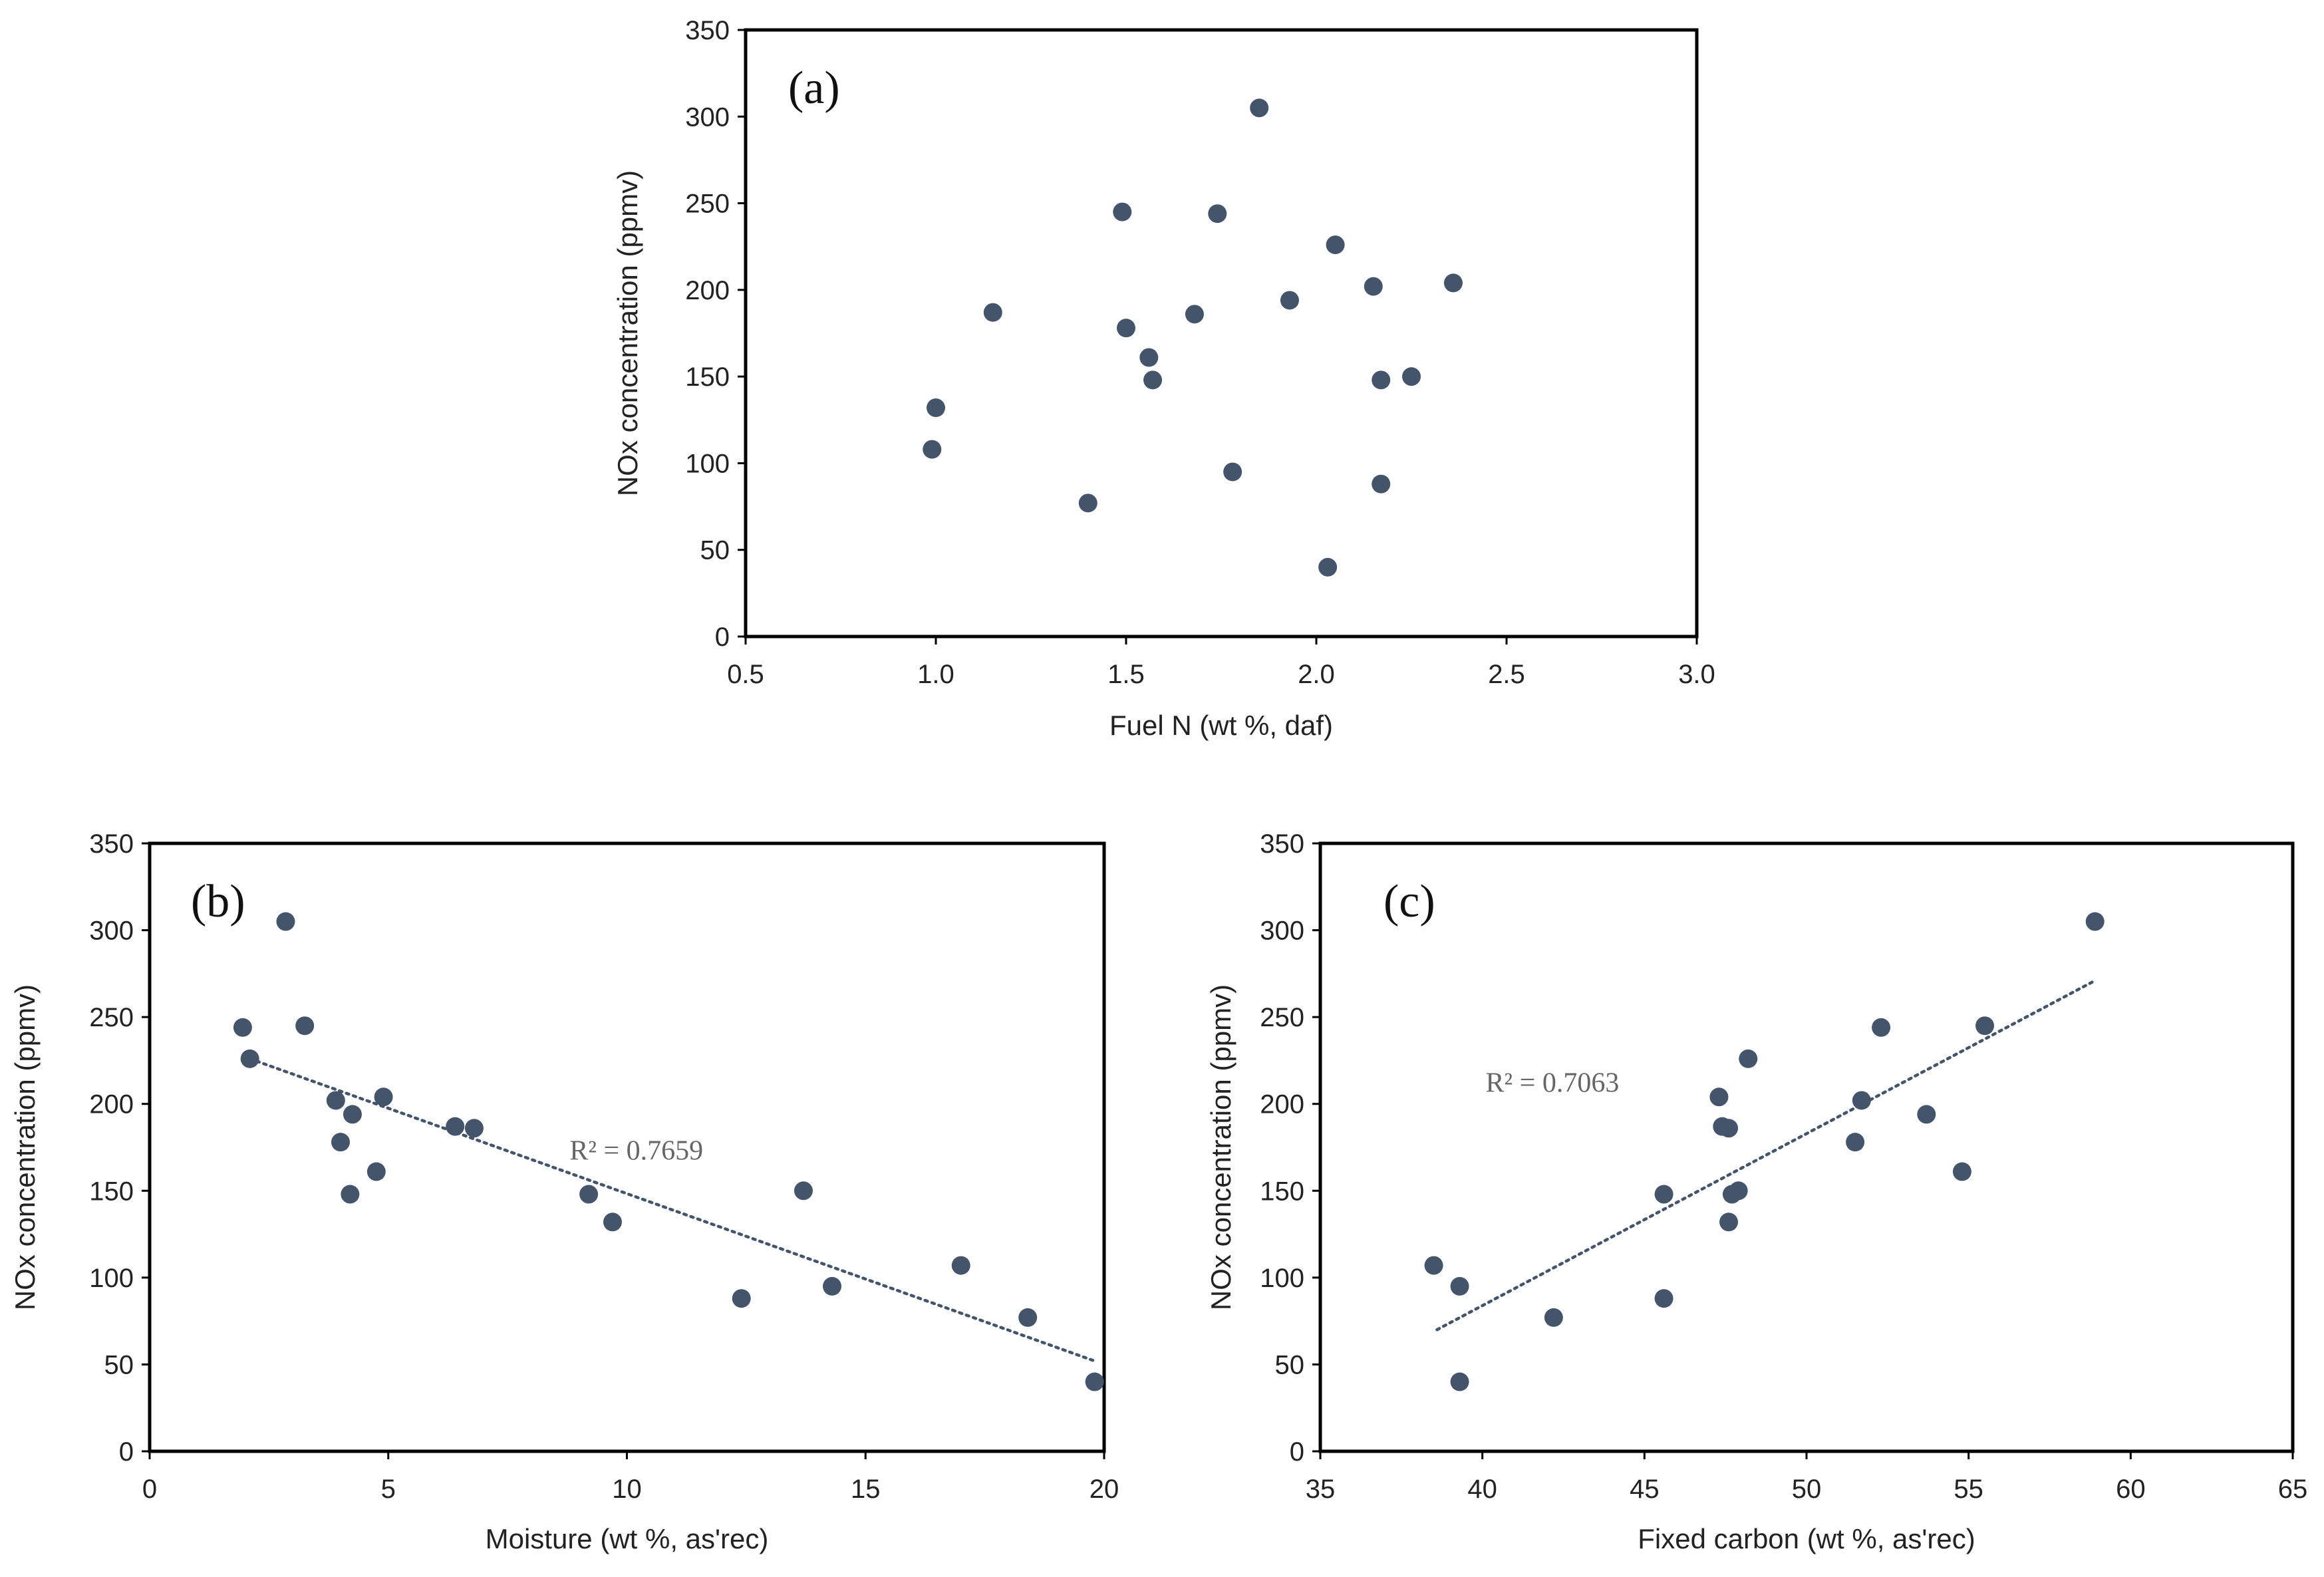  I want to click on x-tick-label: 3.0, so click(1696, 675).